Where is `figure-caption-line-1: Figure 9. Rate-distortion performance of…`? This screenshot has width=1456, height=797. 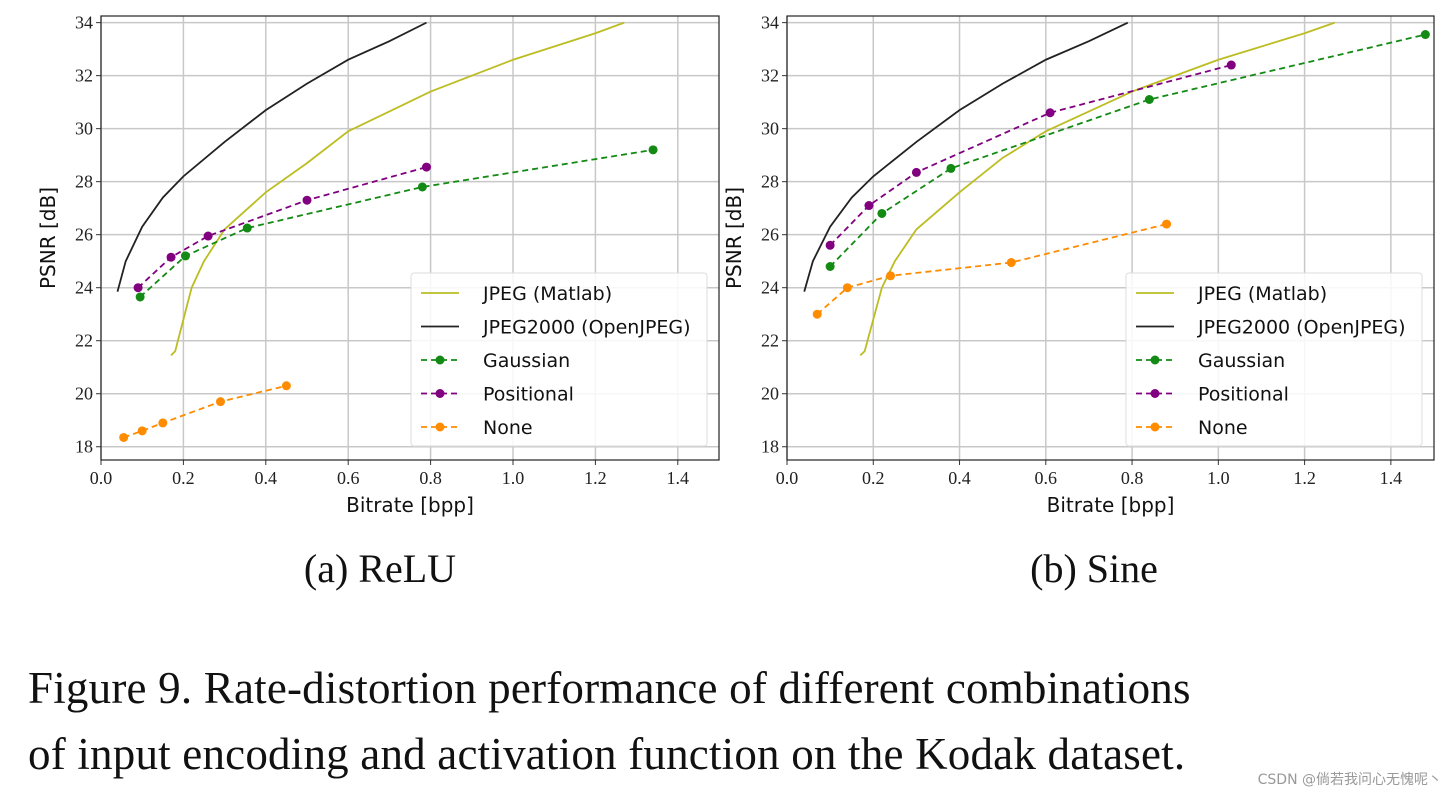
figure-caption-line-1: Figure 9. Rate-distortion performance of… is located at coordinates (609, 688).